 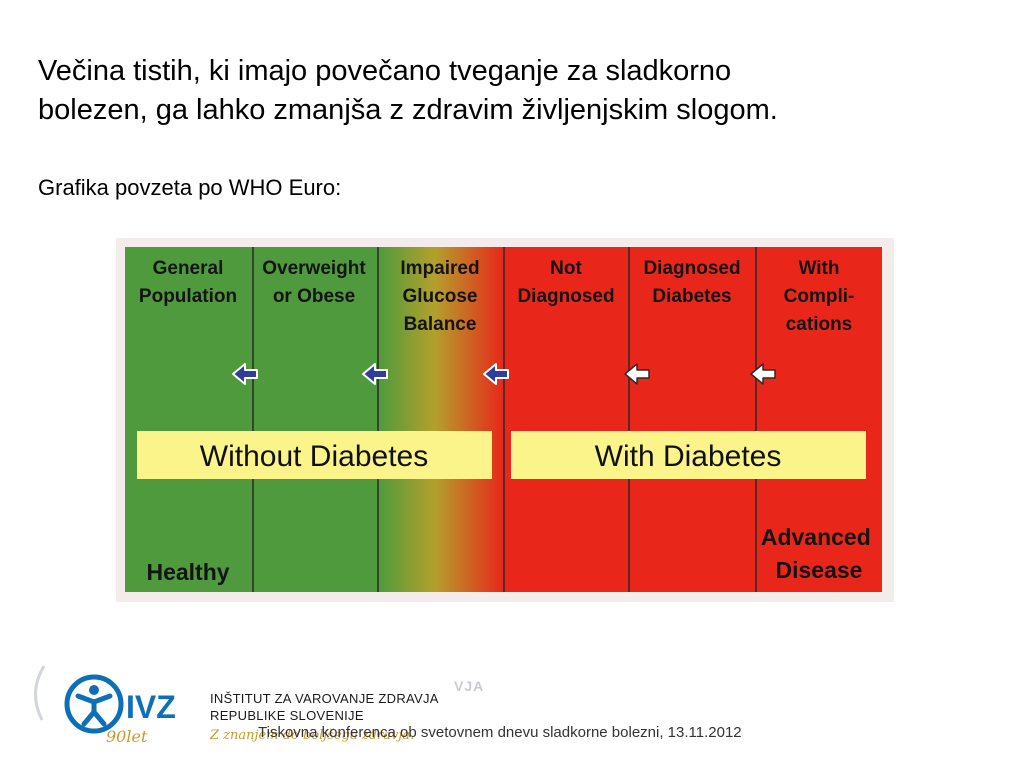 What do you see at coordinates (692, 419) in the screenshot?
I see `stage-column-diagnosed` at bounding box center [692, 419].